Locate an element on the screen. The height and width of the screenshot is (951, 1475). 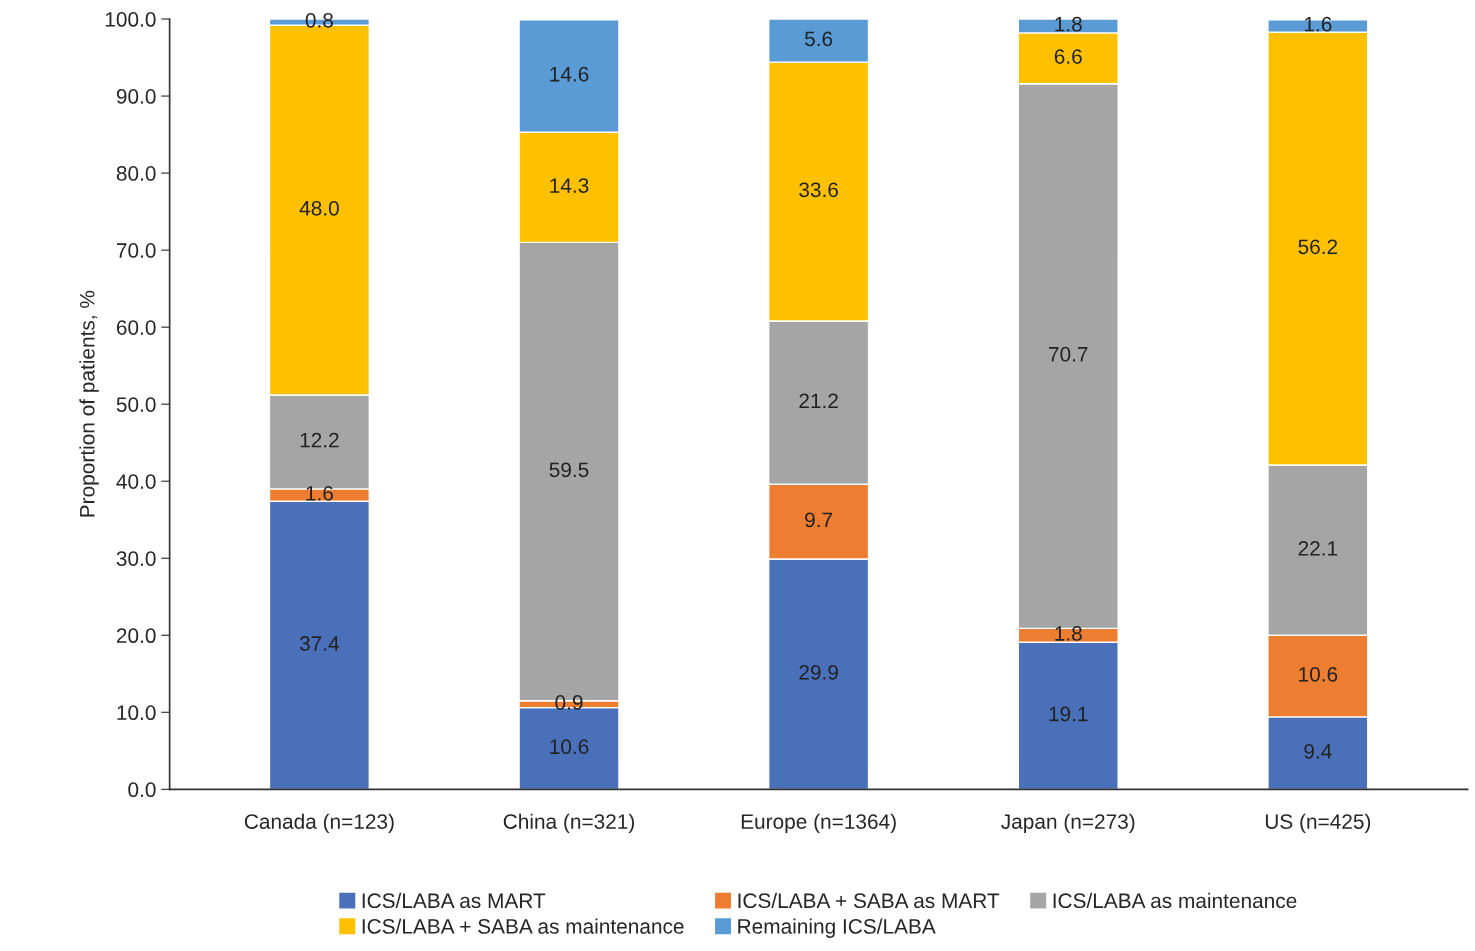
data-label: 12.2 is located at coordinates (319, 440).